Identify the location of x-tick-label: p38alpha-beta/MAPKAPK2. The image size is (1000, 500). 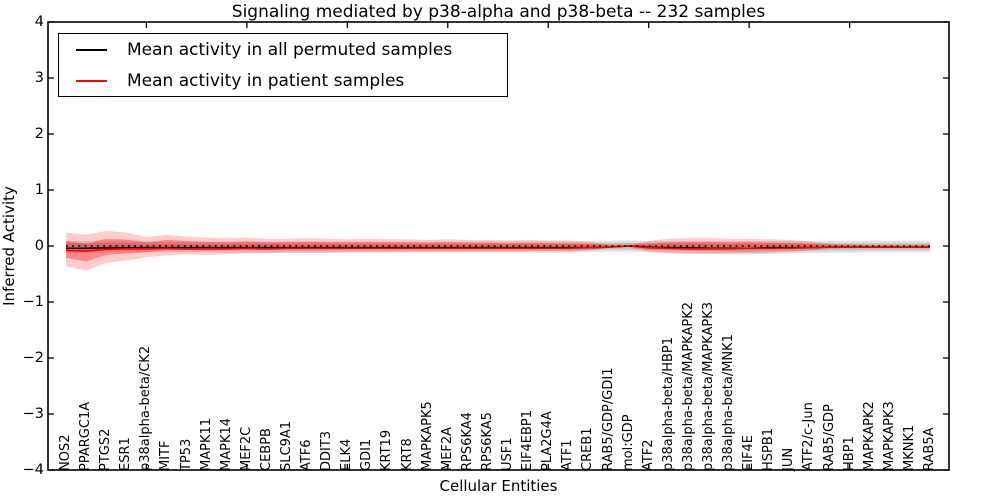
(688, 386).